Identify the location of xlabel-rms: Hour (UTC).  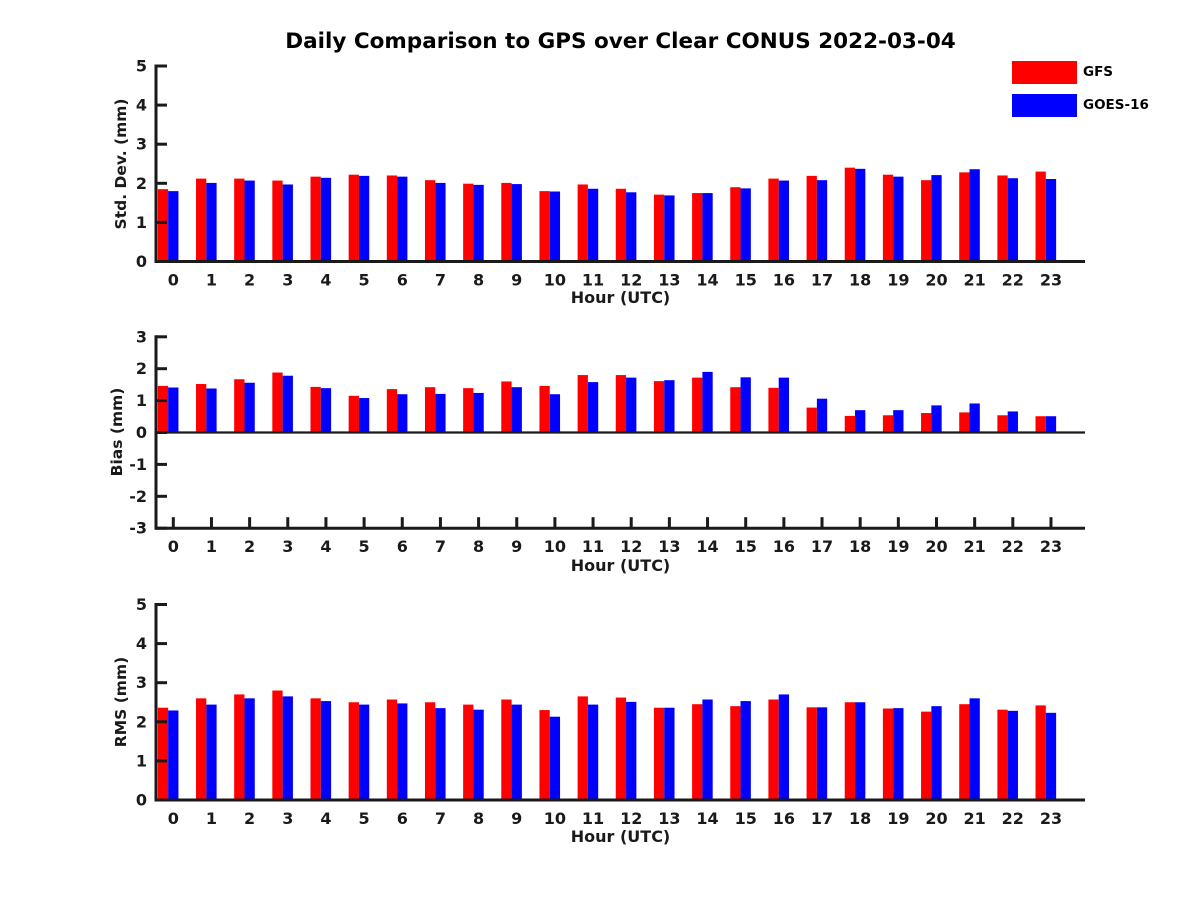
(620, 836).